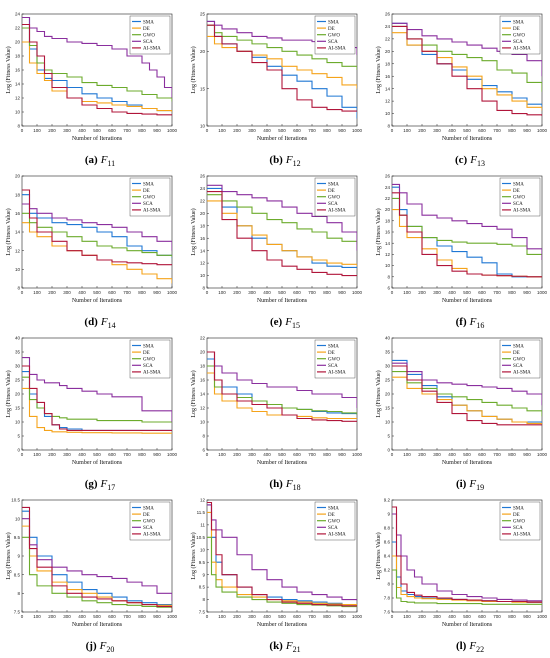  I want to click on y-tick-label: 0, so click(18, 450).